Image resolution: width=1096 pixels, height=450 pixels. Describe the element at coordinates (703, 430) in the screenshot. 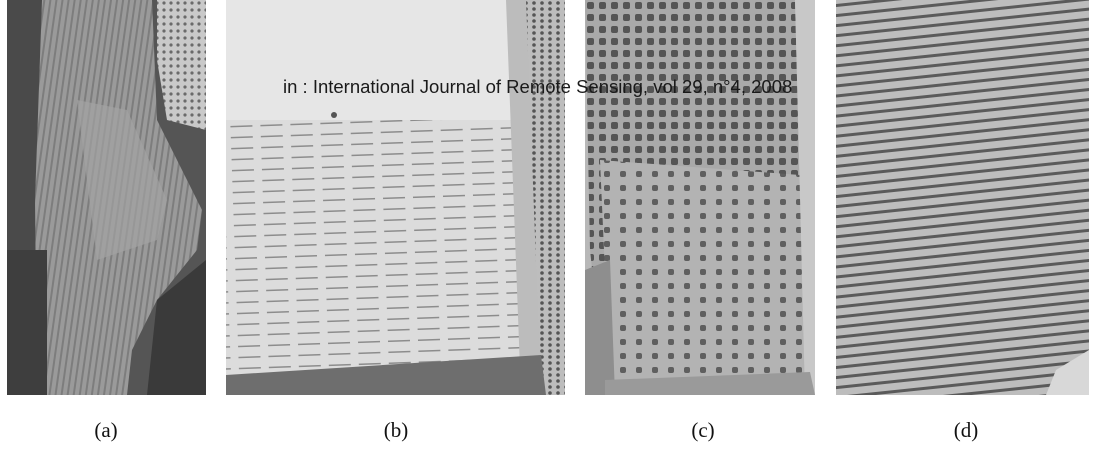

I see `panel-c-caption: (c)` at that location.